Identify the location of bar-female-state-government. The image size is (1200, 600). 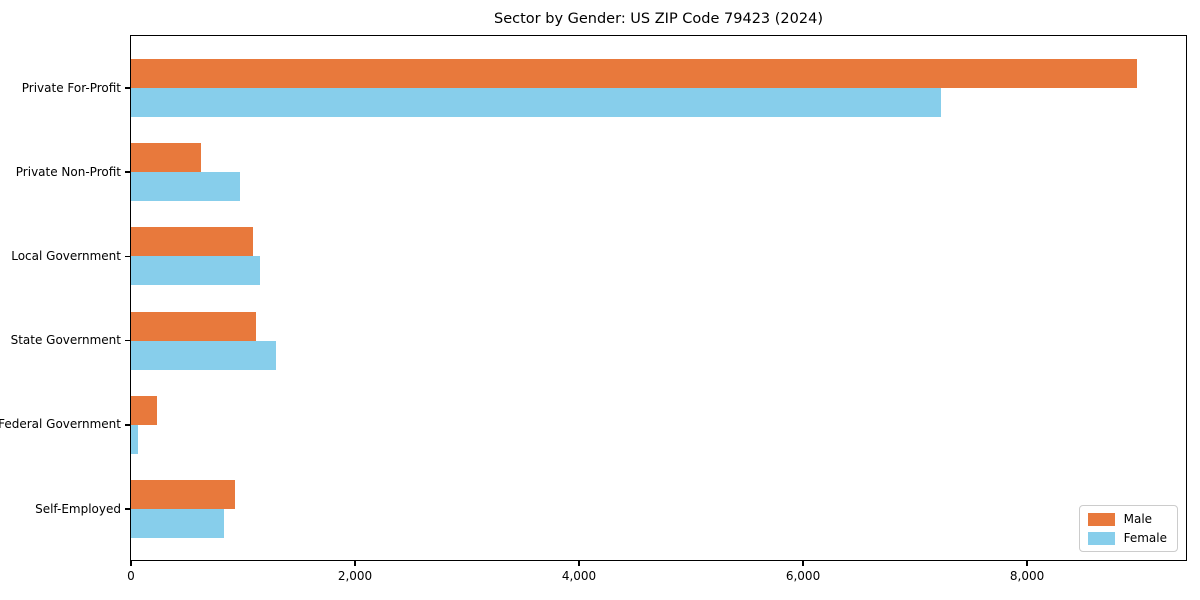
(203, 355).